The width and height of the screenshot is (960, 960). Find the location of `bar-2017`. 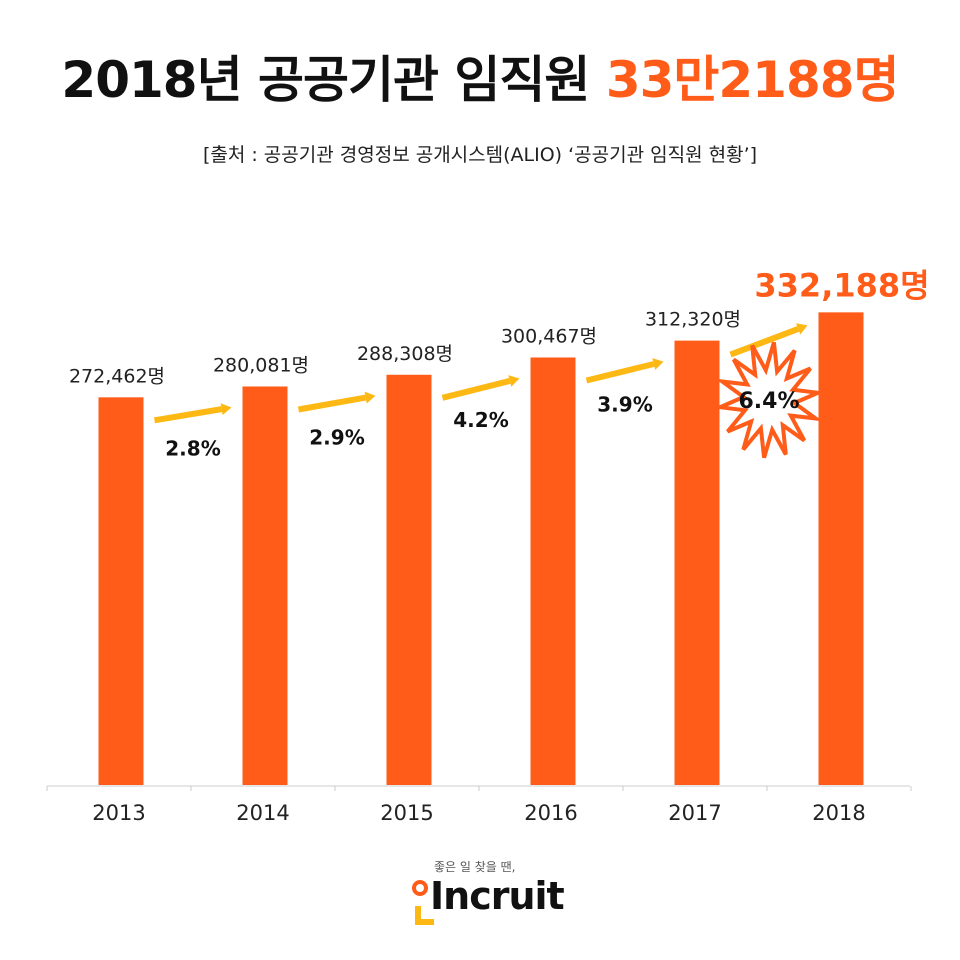

bar-2017 is located at coordinates (697, 562).